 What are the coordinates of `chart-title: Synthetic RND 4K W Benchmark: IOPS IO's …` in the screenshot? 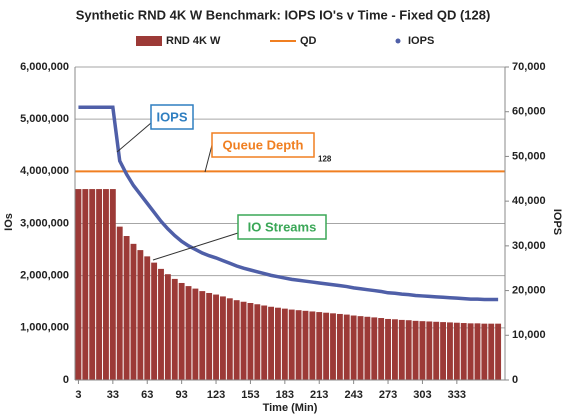 It's located at (283, 14).